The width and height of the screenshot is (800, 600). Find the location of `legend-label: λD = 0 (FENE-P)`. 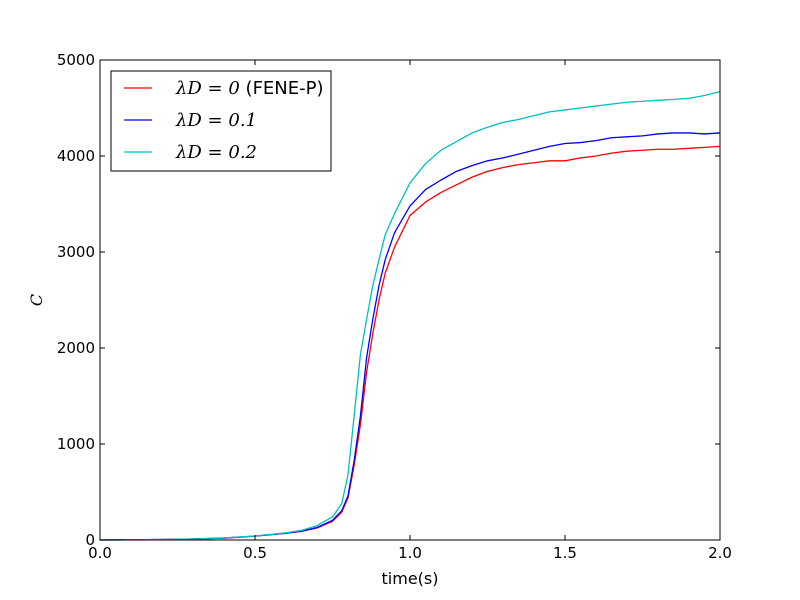

legend-label: λD = 0 (FENE-P) is located at coordinates (249, 88).